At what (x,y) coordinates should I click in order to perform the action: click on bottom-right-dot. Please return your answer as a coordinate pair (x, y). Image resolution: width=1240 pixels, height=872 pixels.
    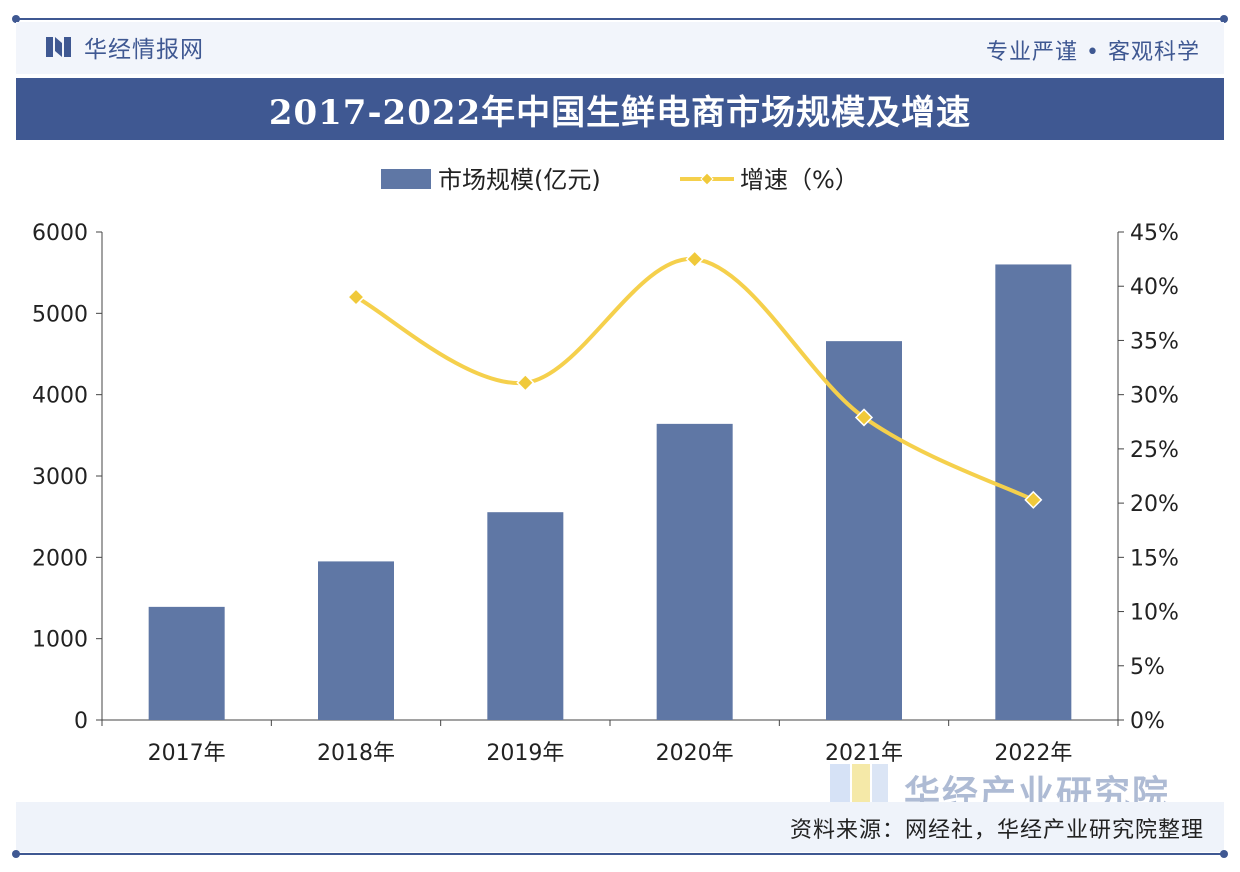
    Looking at the image, I should click on (1224, 854).